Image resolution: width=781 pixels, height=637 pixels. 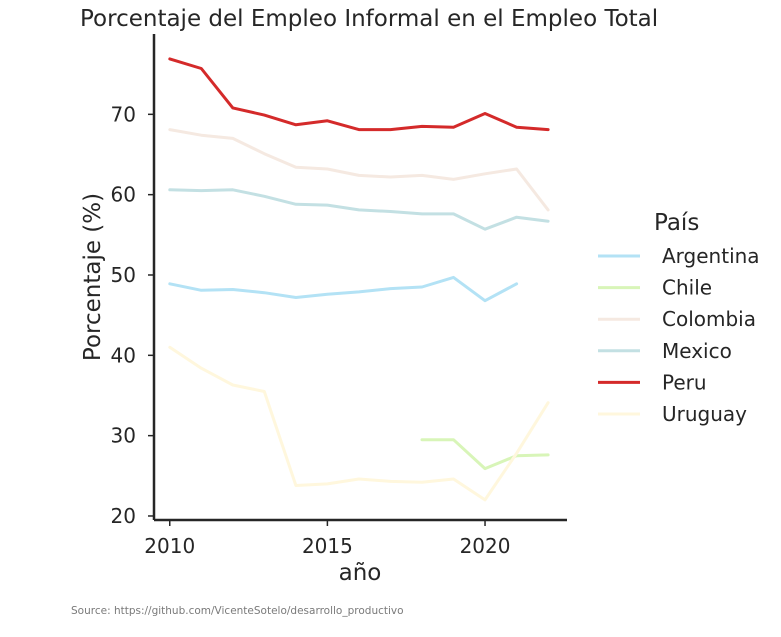 I want to click on legend-title: País, so click(x=676, y=223).